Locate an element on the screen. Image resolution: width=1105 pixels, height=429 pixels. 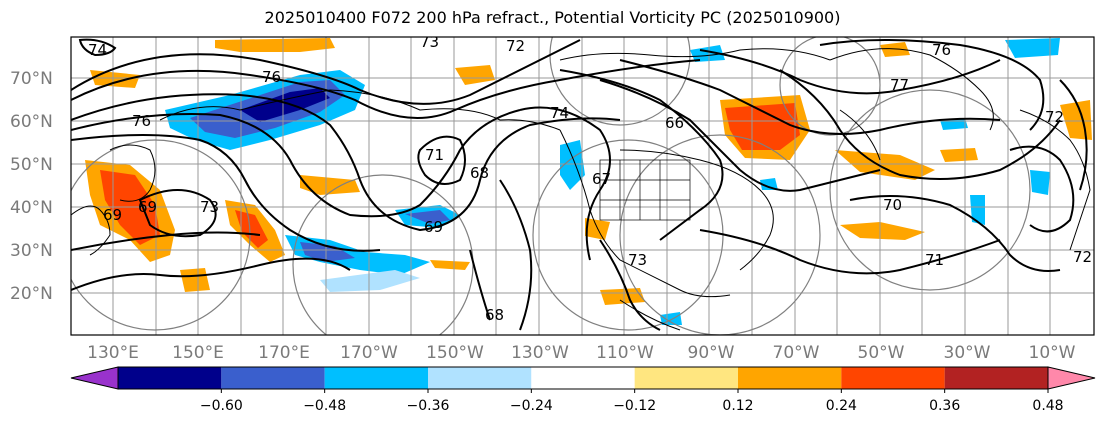
contour-label: 67 is located at coordinates (601, 179).